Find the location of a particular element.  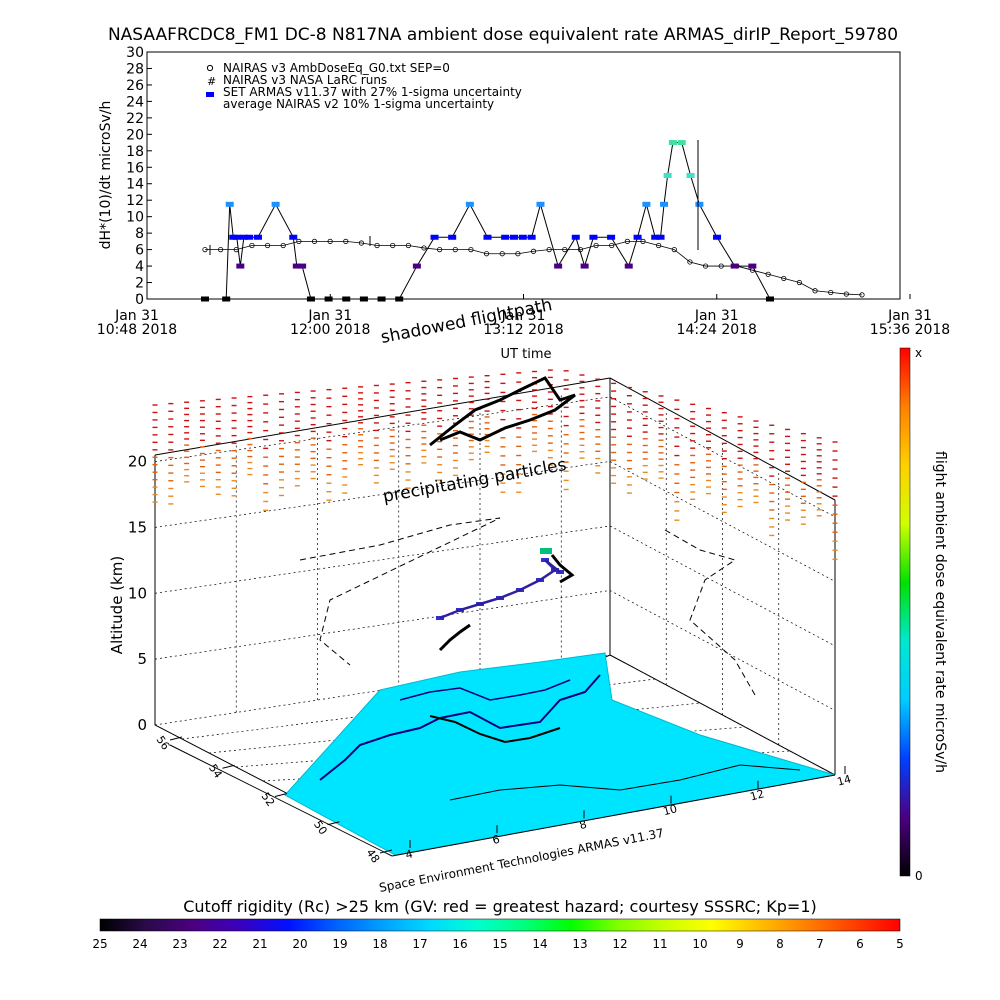

series-nairas-v3-line is located at coordinates (534, 268).